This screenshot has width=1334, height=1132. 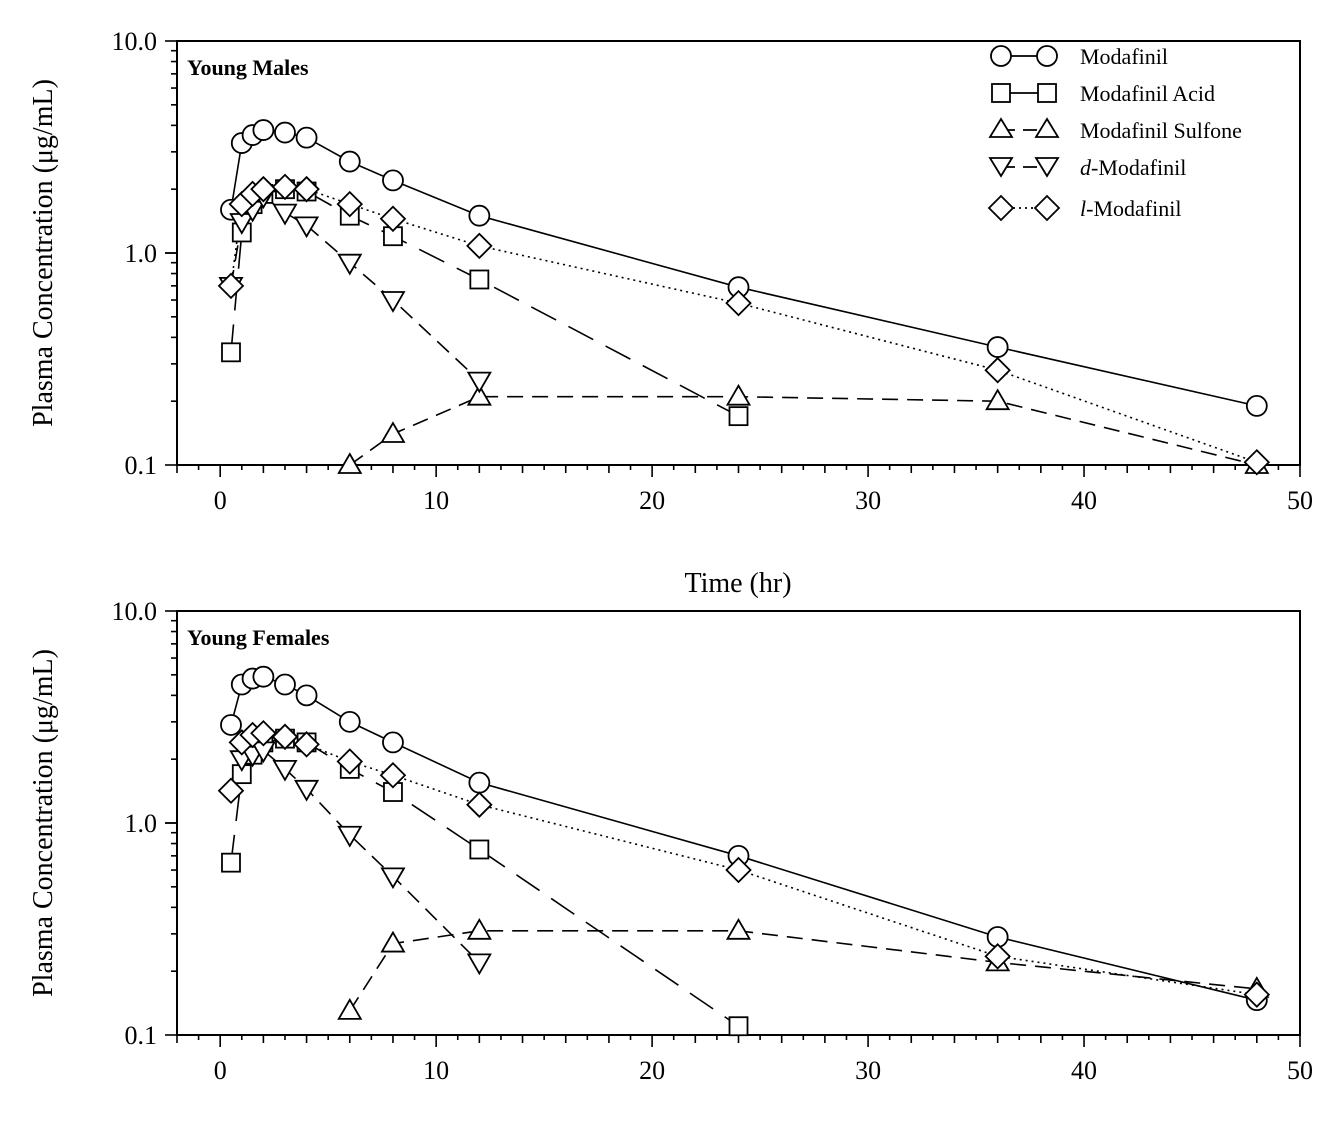 I want to click on series-d-modafinil, so click(x=360, y=856).